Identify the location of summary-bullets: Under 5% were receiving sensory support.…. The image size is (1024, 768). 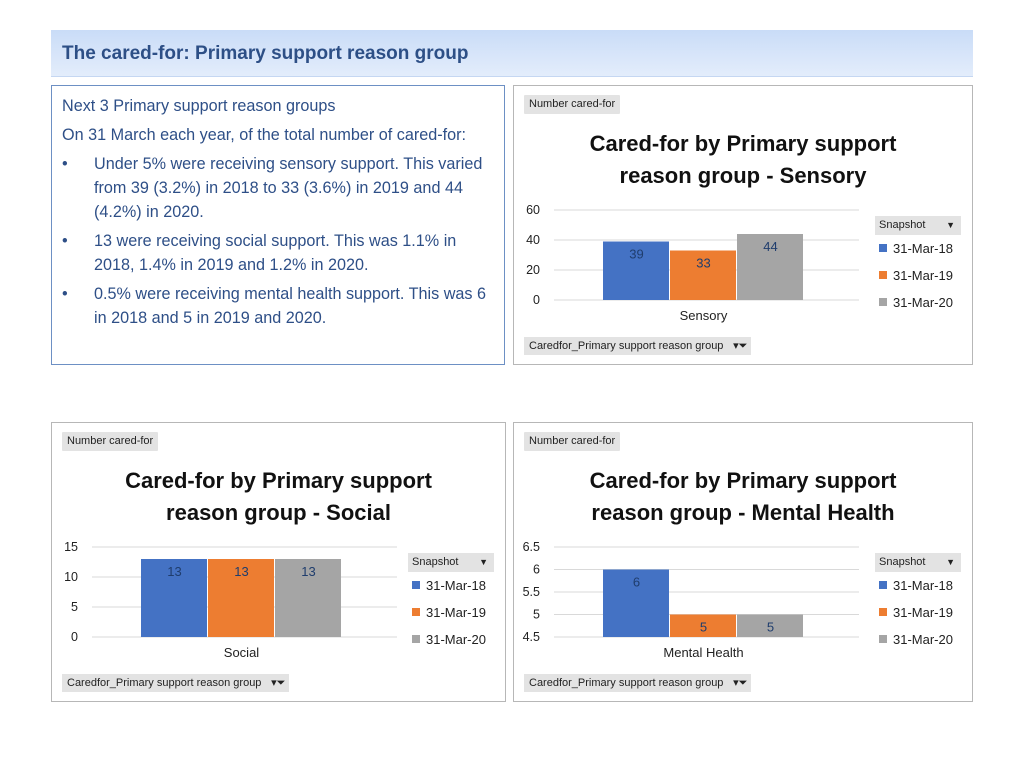
(278, 241).